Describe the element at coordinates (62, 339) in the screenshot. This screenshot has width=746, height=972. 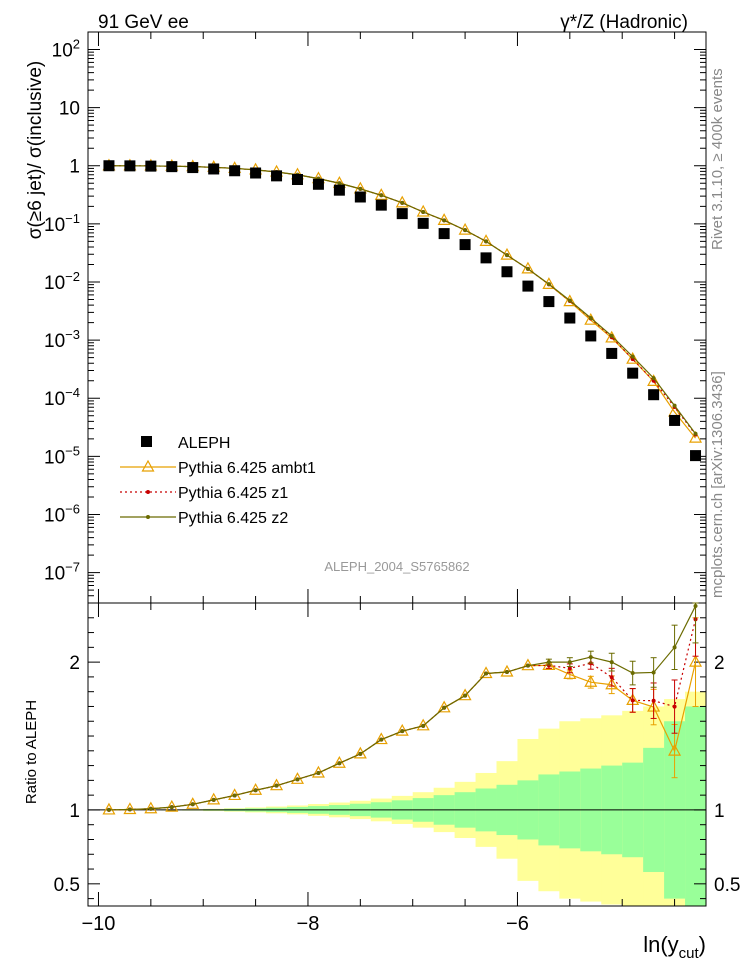
I see `main-y-tick-label: 10⁻³` at that location.